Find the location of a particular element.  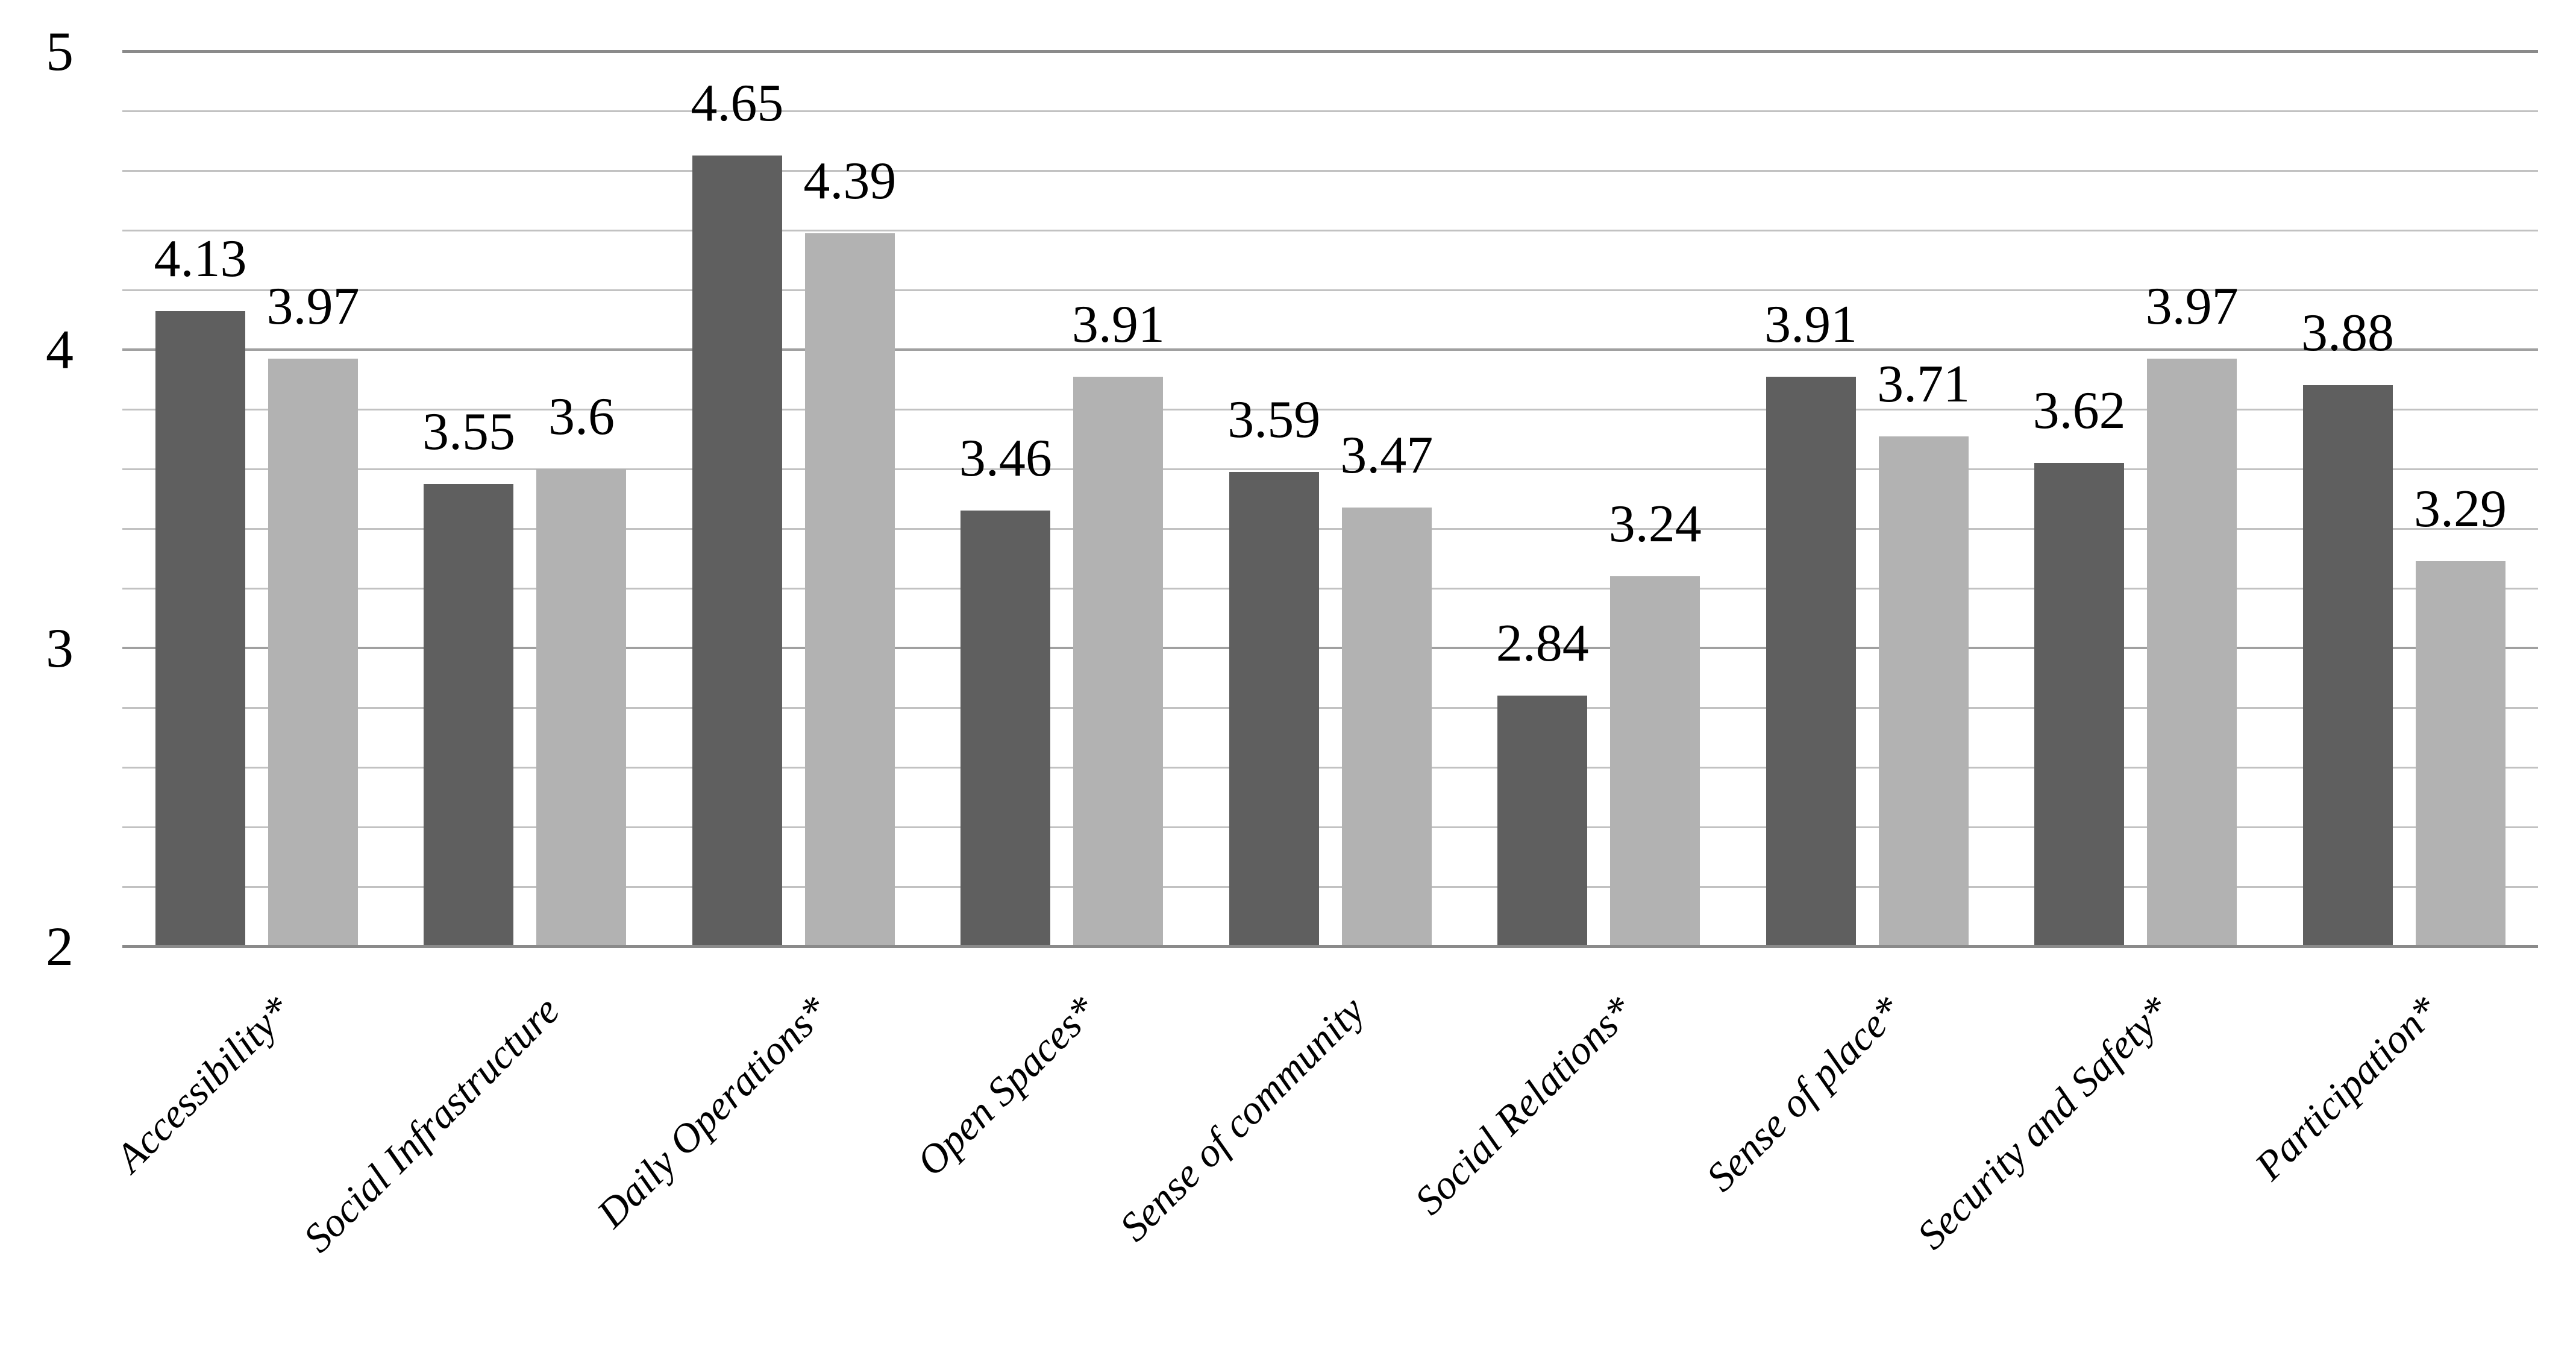

value-label: 3.59 is located at coordinates (1274, 419).